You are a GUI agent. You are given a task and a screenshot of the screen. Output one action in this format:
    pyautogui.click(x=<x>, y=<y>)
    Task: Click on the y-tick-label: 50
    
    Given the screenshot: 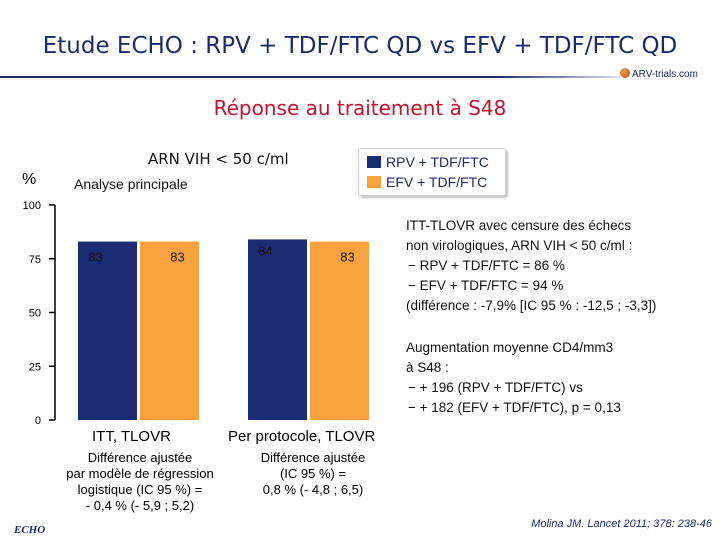 What is the action you would take?
    pyautogui.click(x=35, y=314)
    